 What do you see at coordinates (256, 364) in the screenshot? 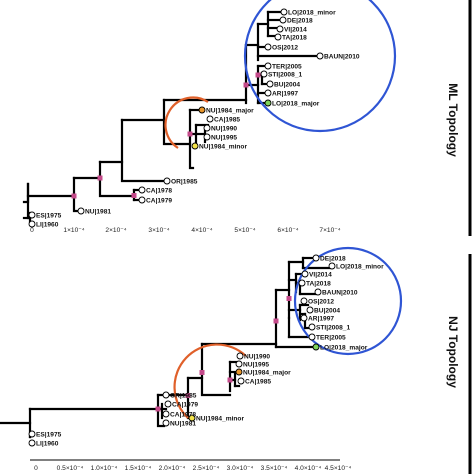
I see `svg-text: NU|1995` at bounding box center [256, 364].